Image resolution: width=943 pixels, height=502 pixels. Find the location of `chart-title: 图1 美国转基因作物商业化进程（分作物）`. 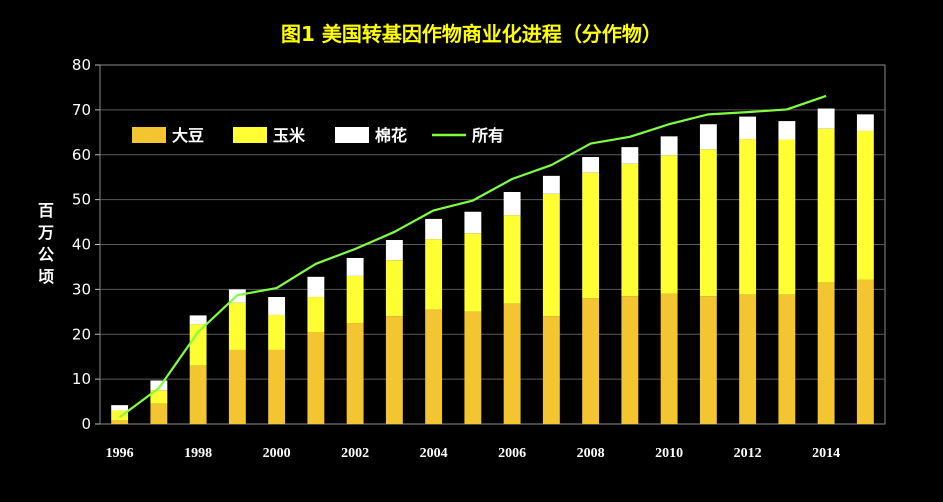

chart-title: 图1 美国转基因作物商业化进程（分作物） is located at coordinates (471, 34).